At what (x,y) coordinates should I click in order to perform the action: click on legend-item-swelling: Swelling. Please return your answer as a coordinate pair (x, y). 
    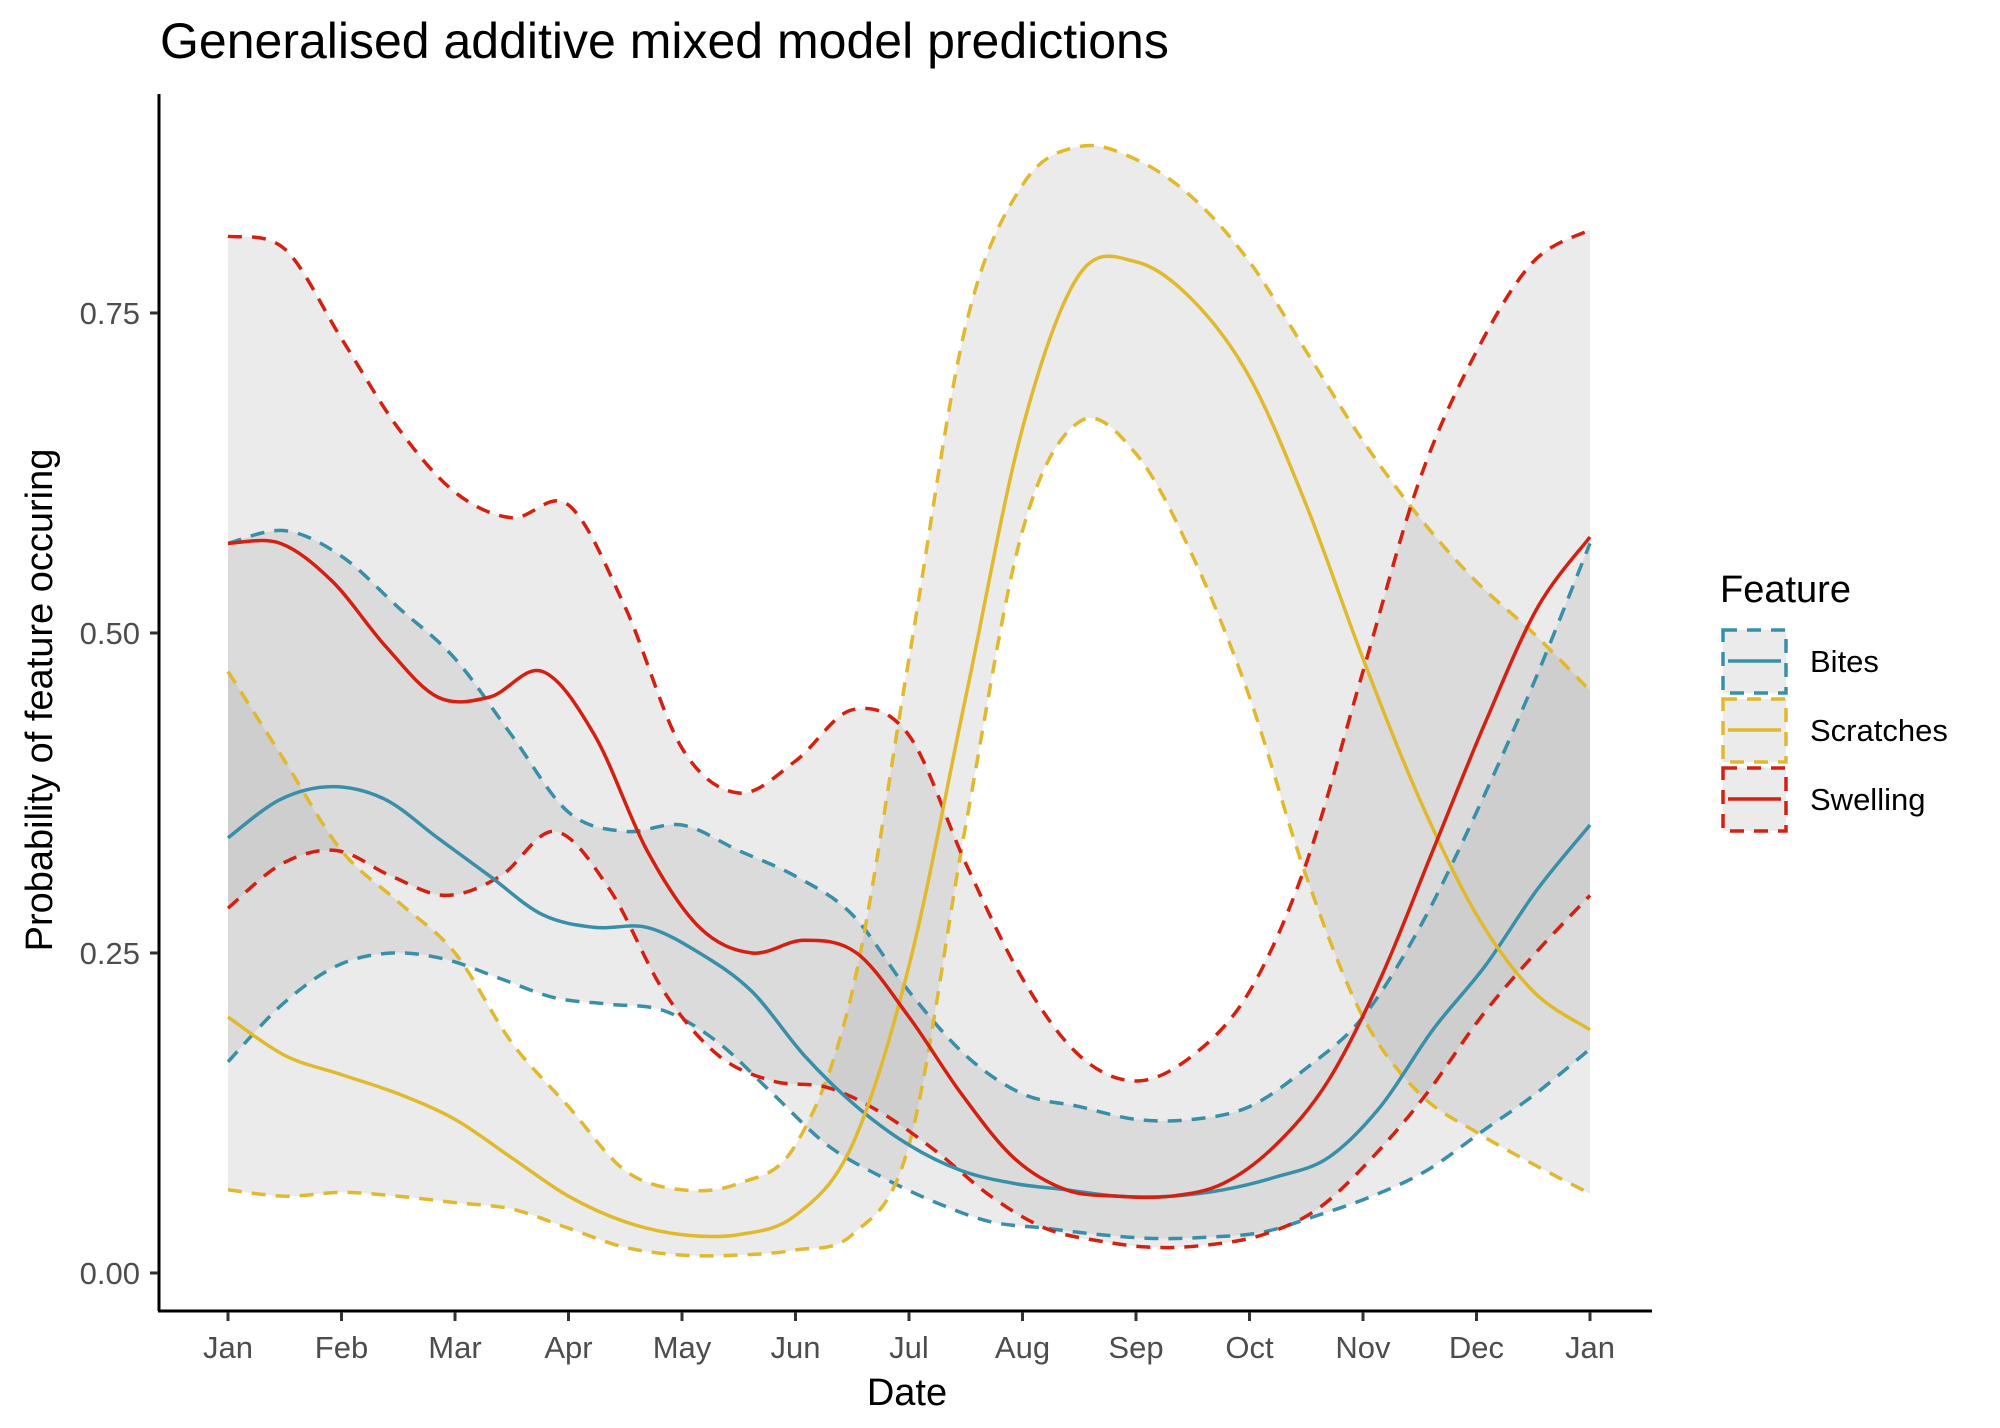
    Looking at the image, I should click on (1823, 799).